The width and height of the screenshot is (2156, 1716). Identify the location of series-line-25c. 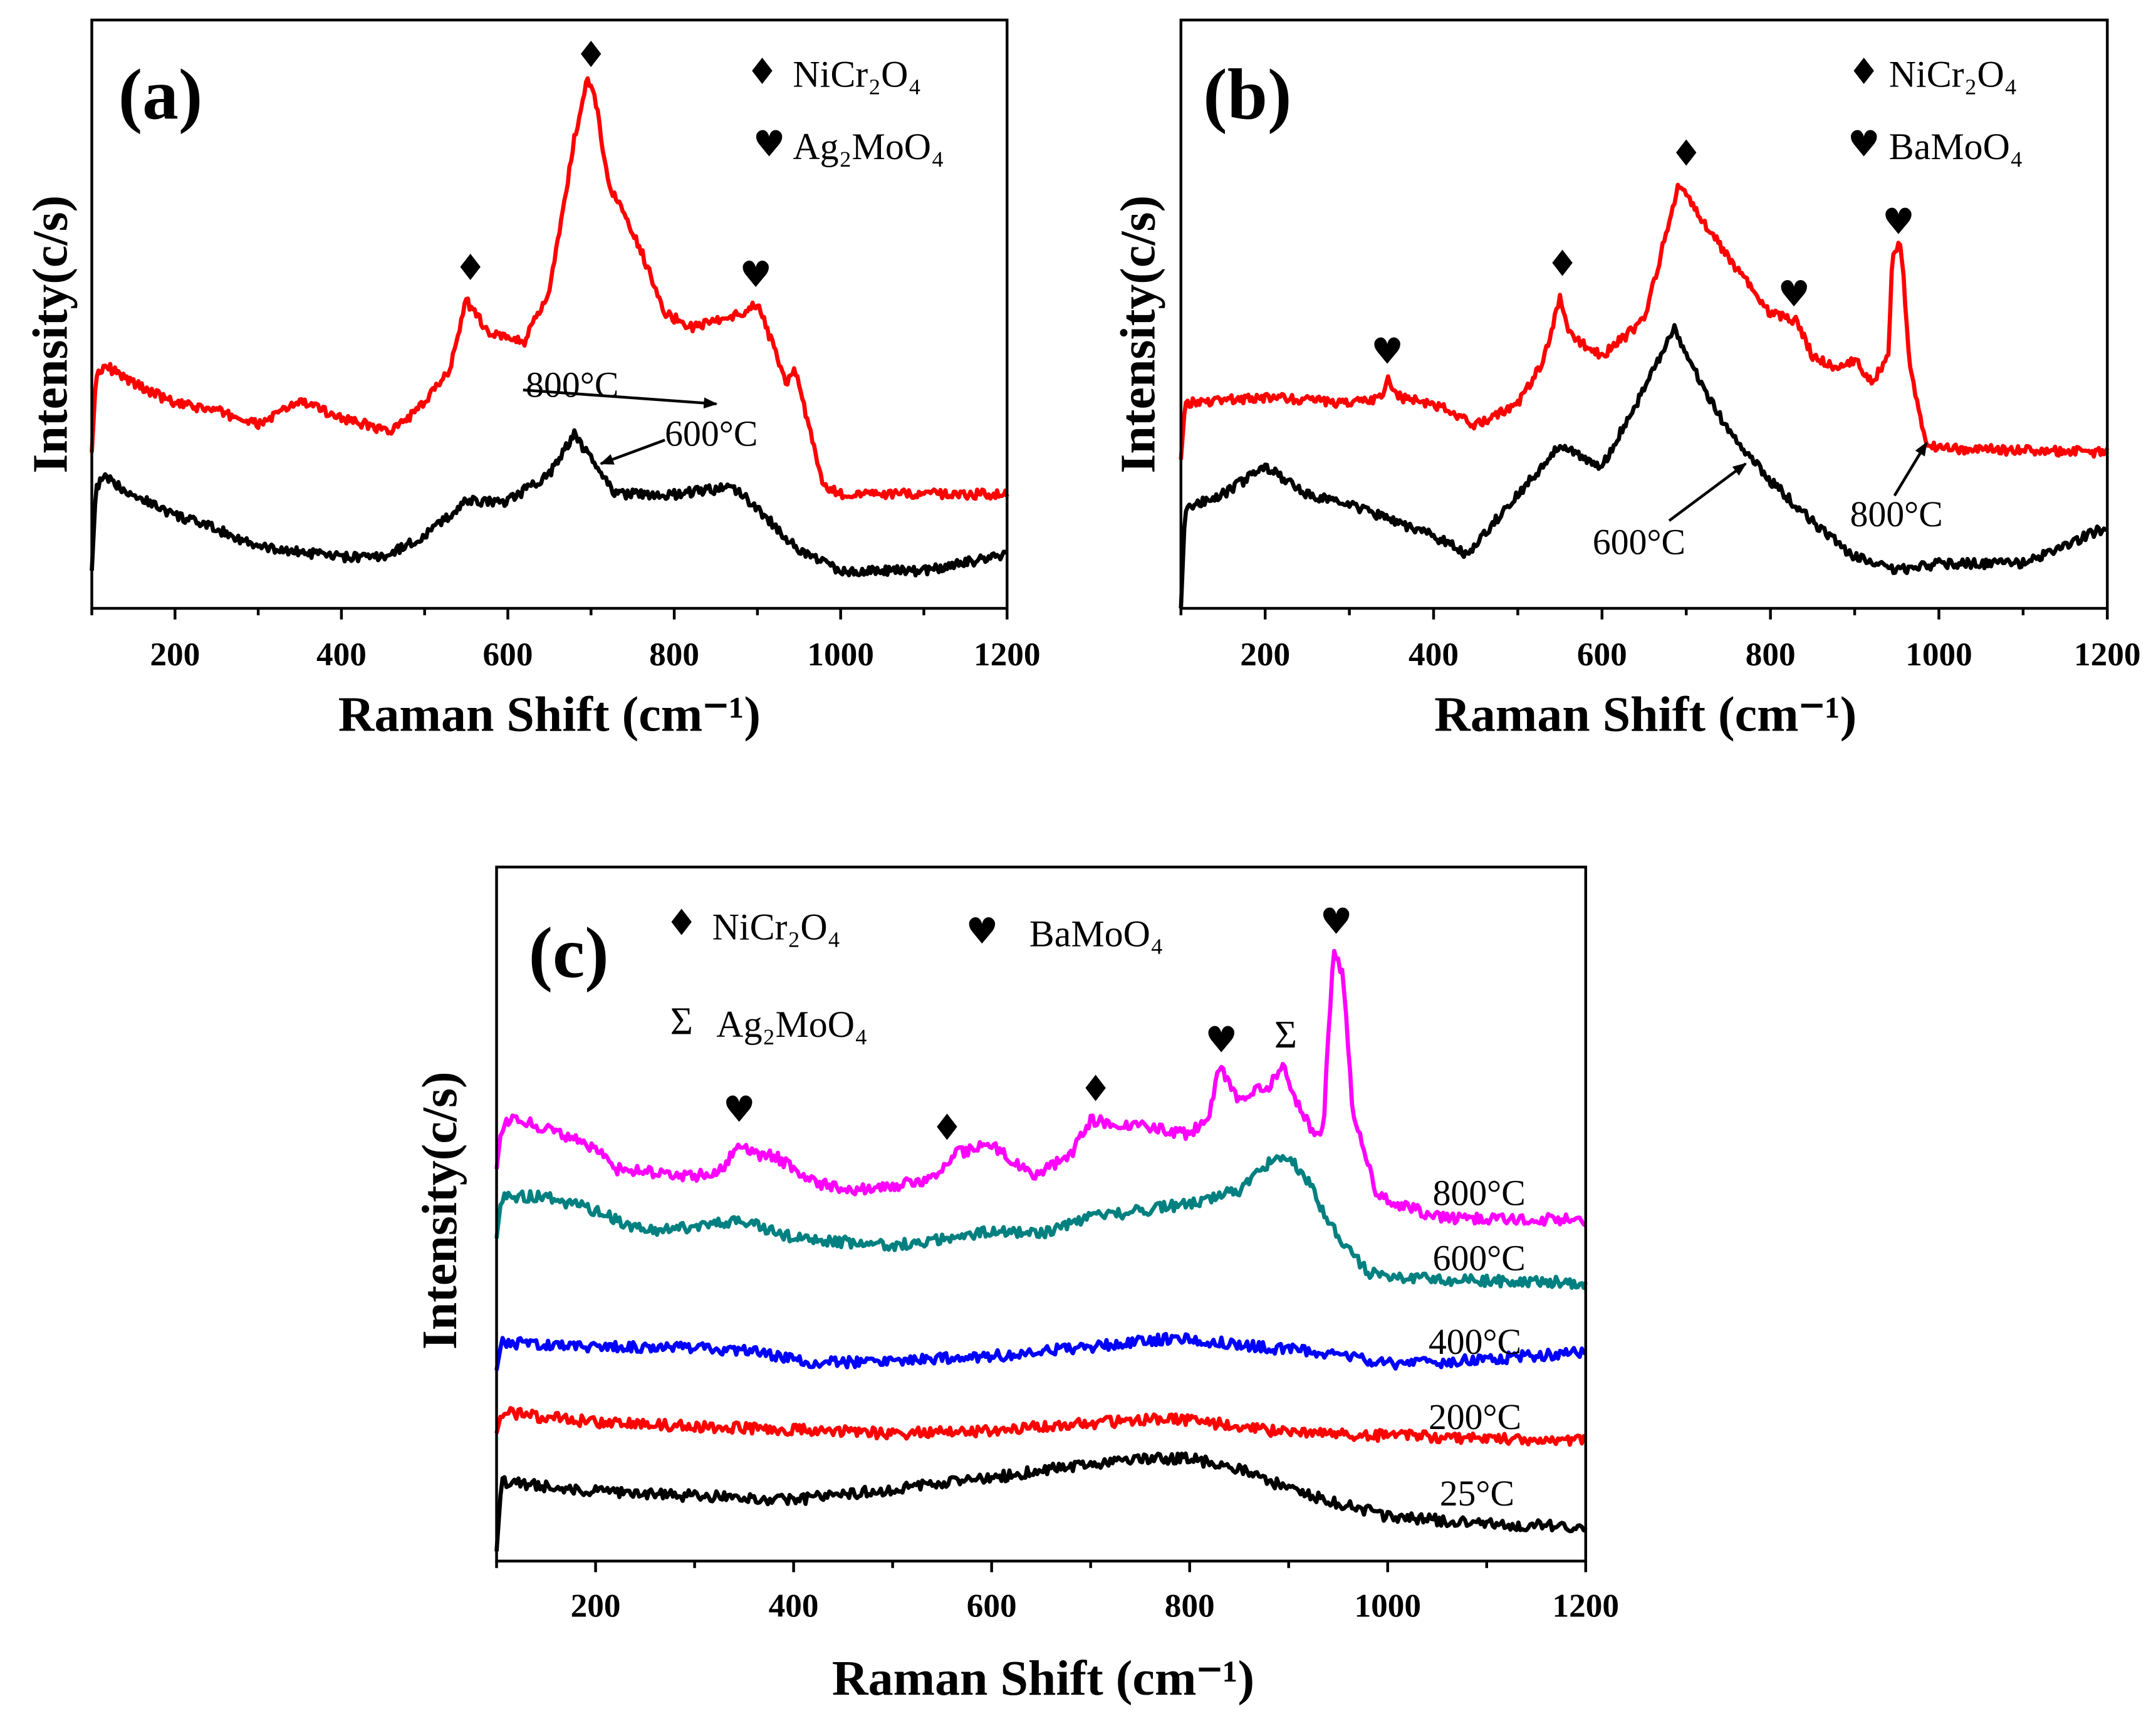
(1041, 1501).